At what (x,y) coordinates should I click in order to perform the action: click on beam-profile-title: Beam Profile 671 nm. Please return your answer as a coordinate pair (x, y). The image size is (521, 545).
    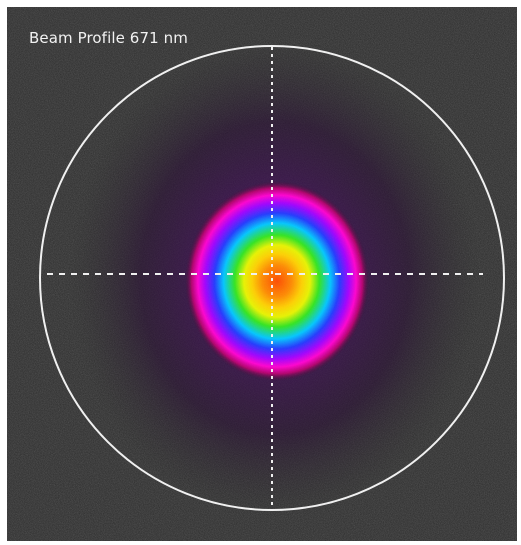
    Looking at the image, I should click on (108, 38).